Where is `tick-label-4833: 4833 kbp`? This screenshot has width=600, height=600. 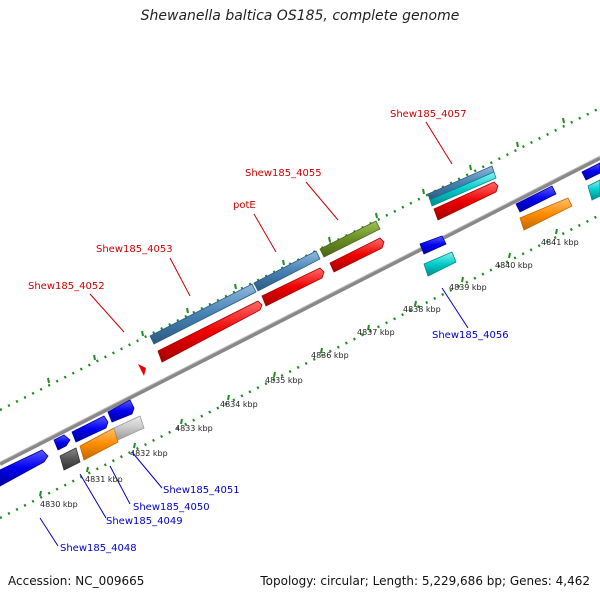
tick-label-4833: 4833 kbp is located at coordinates (194, 428).